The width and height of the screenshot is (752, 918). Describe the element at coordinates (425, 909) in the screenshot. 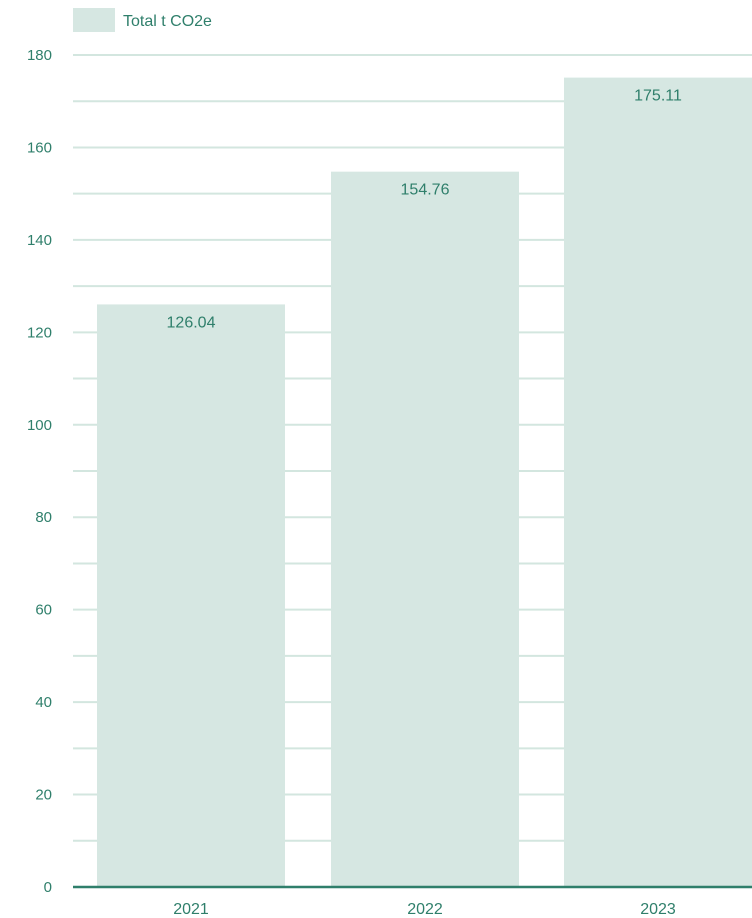

I see `x-tick-label: 2022` at that location.